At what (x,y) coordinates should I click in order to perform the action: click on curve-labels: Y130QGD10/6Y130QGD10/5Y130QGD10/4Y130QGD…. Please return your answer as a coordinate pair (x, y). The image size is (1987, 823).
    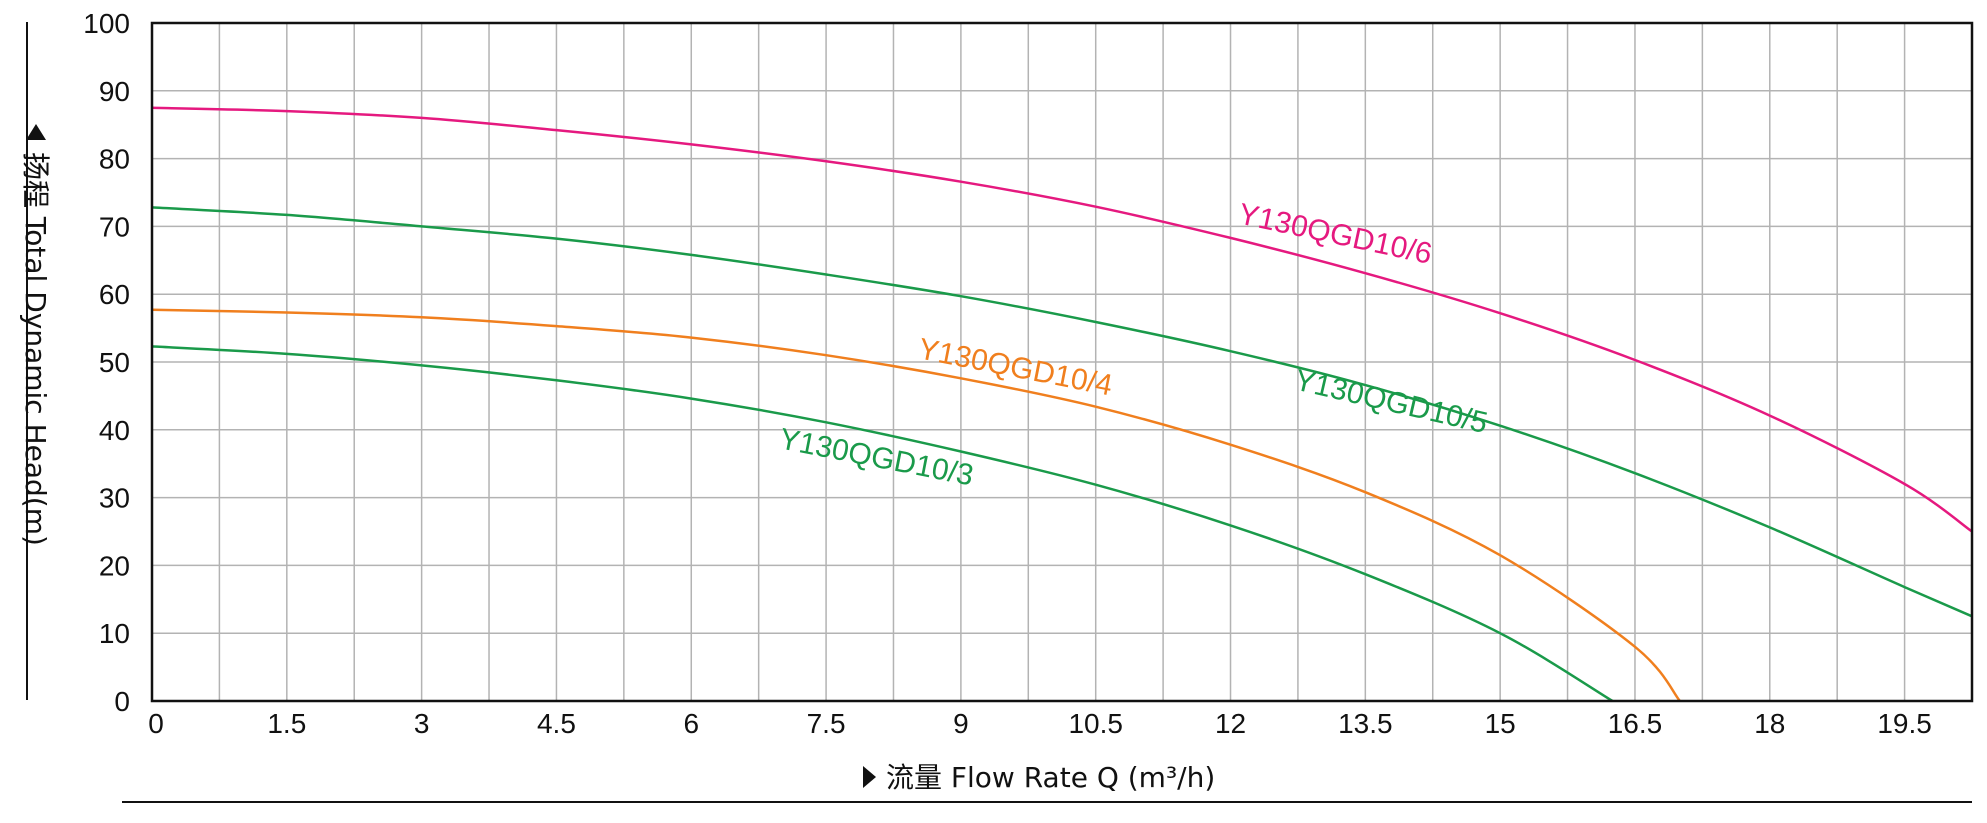
    Looking at the image, I should click on (1134, 345).